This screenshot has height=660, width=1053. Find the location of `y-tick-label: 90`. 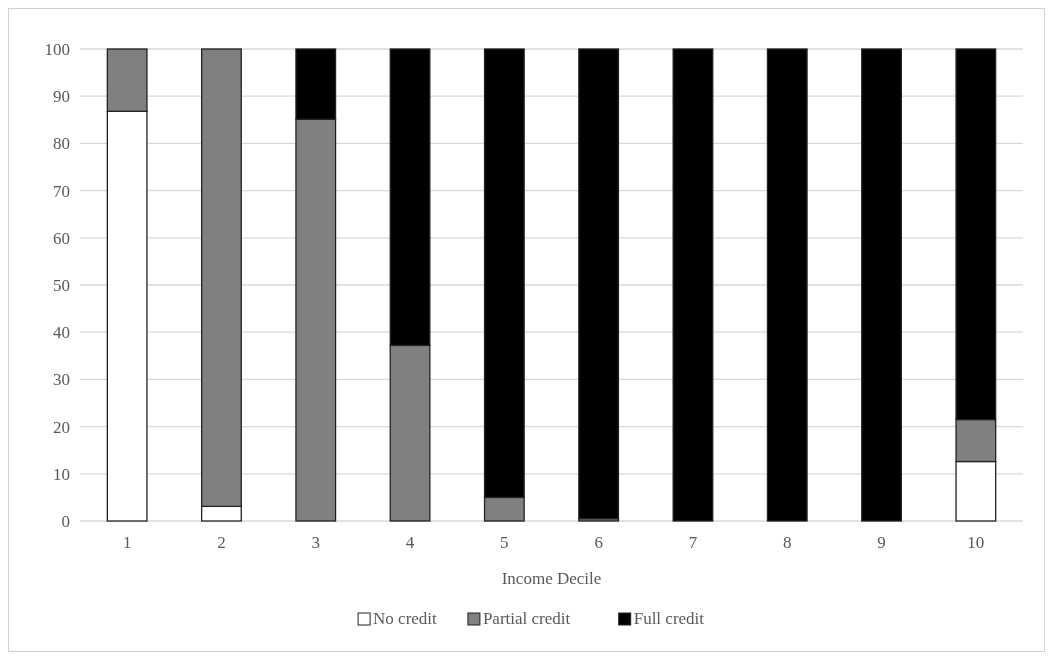

y-tick-label: 90 is located at coordinates (61, 97).